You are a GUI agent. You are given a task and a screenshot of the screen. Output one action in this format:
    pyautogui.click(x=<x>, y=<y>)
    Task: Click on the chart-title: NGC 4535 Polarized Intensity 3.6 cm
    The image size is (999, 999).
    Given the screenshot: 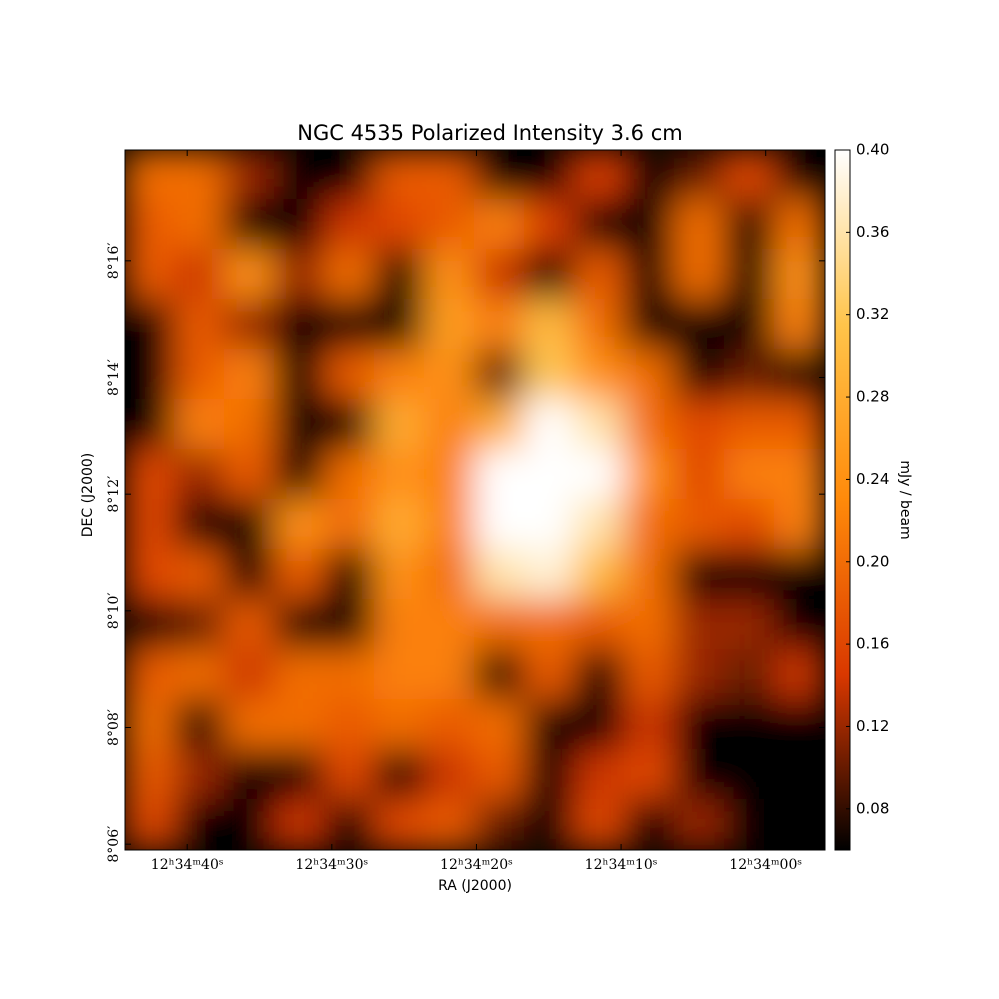 What is the action you would take?
    pyautogui.click(x=489, y=133)
    